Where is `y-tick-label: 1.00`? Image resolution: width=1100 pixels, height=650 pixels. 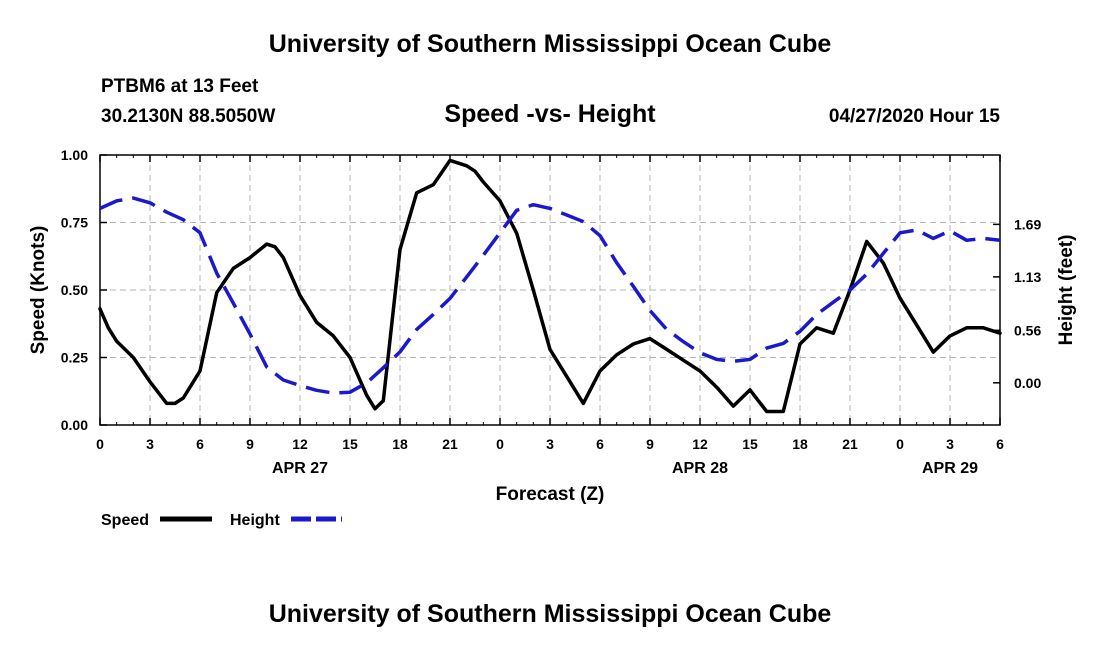
y-tick-label: 1.00 is located at coordinates (74, 155).